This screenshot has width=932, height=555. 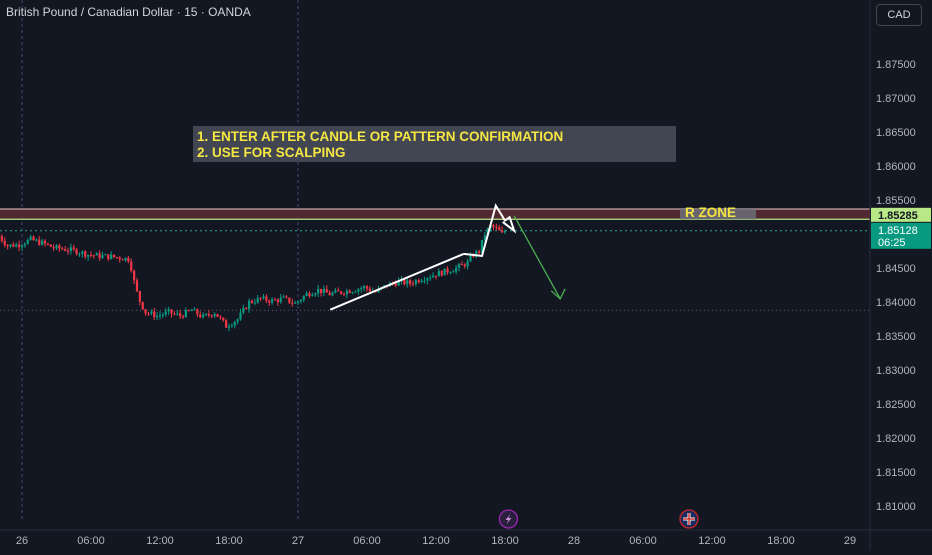 What do you see at coordinates (898, 216) in the screenshot?
I see `zone-price-label: 1.85285` at bounding box center [898, 216].